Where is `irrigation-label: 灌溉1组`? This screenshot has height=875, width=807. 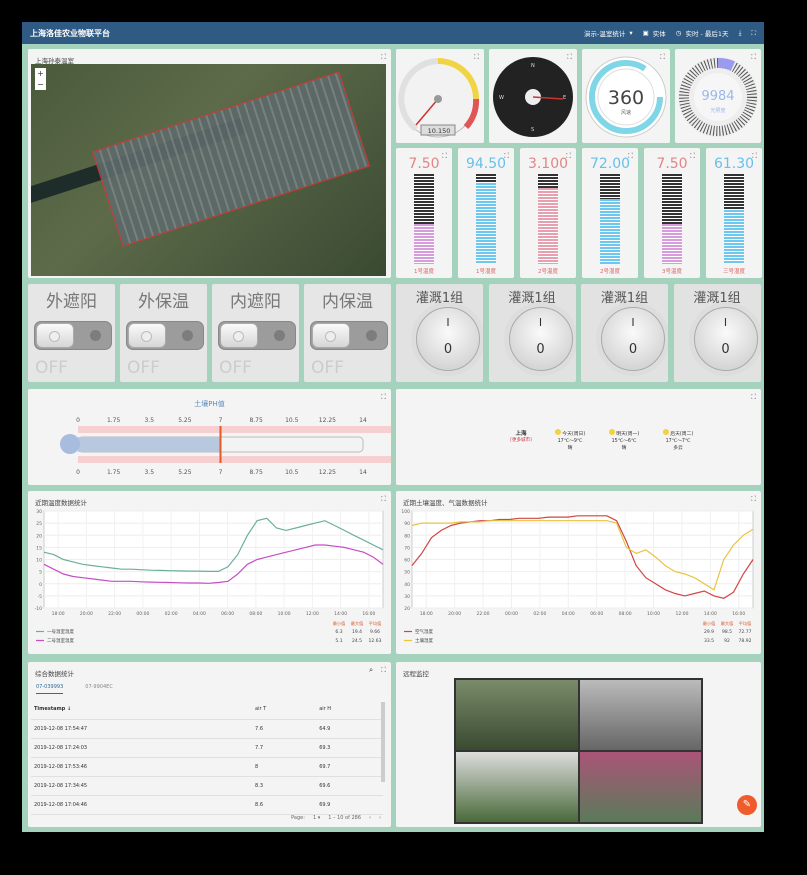
irrigation-label: 灌溉1组 is located at coordinates (624, 298).